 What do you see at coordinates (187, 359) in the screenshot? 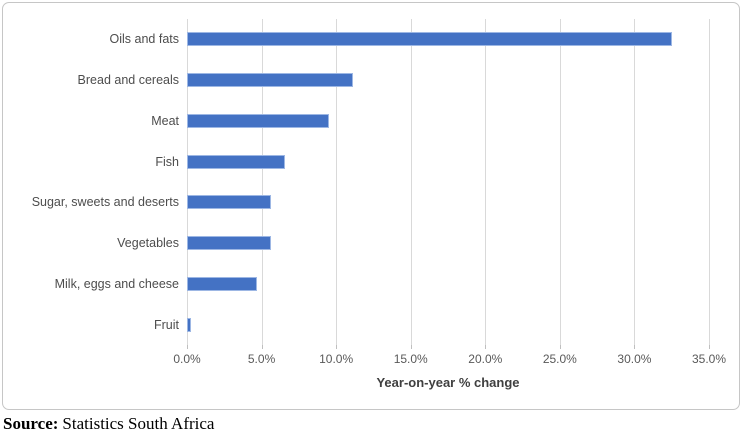
I see `x-tick-label: 0.0%` at bounding box center [187, 359].